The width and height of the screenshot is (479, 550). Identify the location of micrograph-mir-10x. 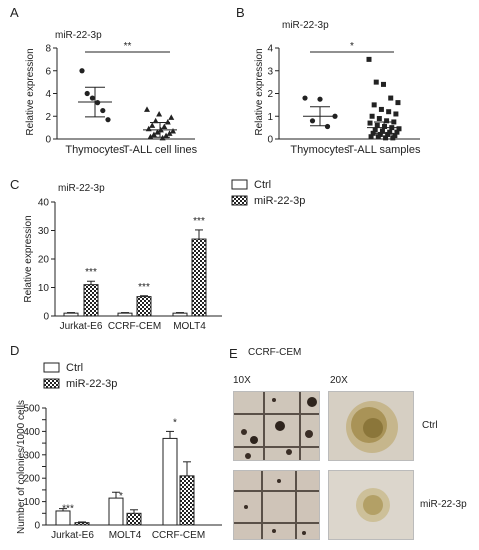
(276, 505).